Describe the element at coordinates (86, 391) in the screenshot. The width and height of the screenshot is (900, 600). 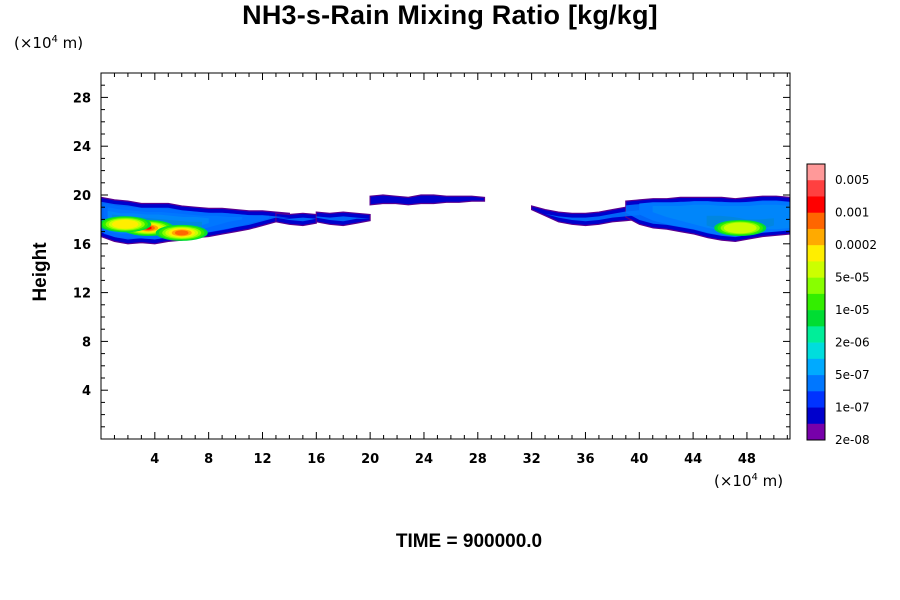
I see `y-tick-label: 4` at that location.